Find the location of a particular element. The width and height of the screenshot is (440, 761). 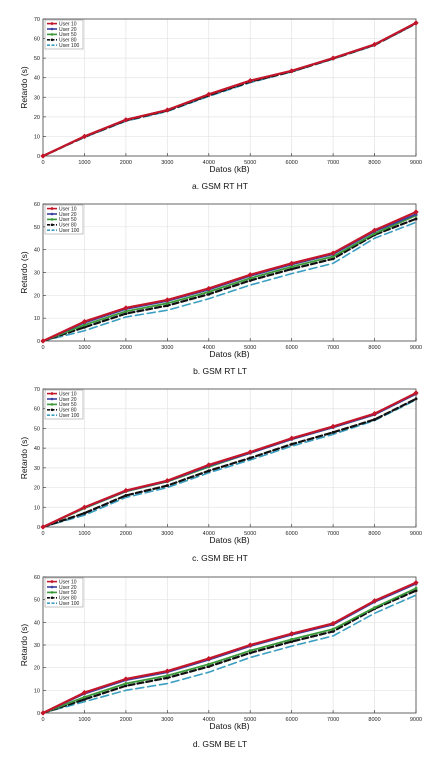

x-tick-label: 1000 is located at coordinates (84, 720).